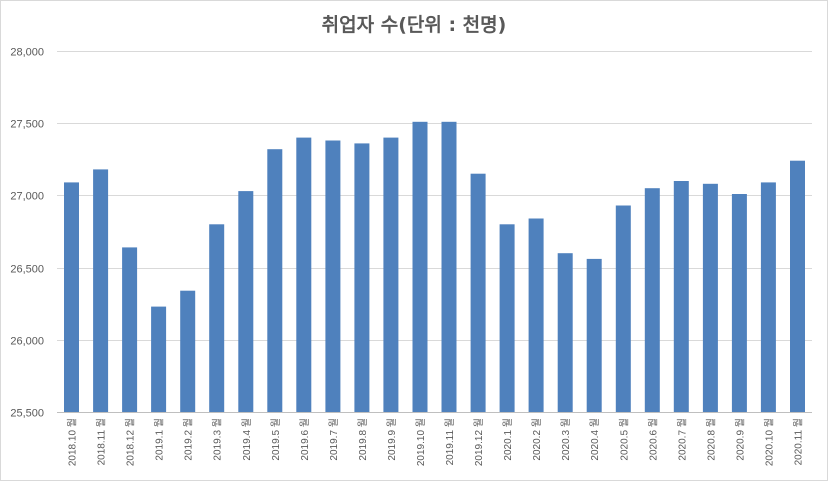 The image size is (828, 481). I want to click on x-tick-label: 2020.4 월, so click(595, 439).